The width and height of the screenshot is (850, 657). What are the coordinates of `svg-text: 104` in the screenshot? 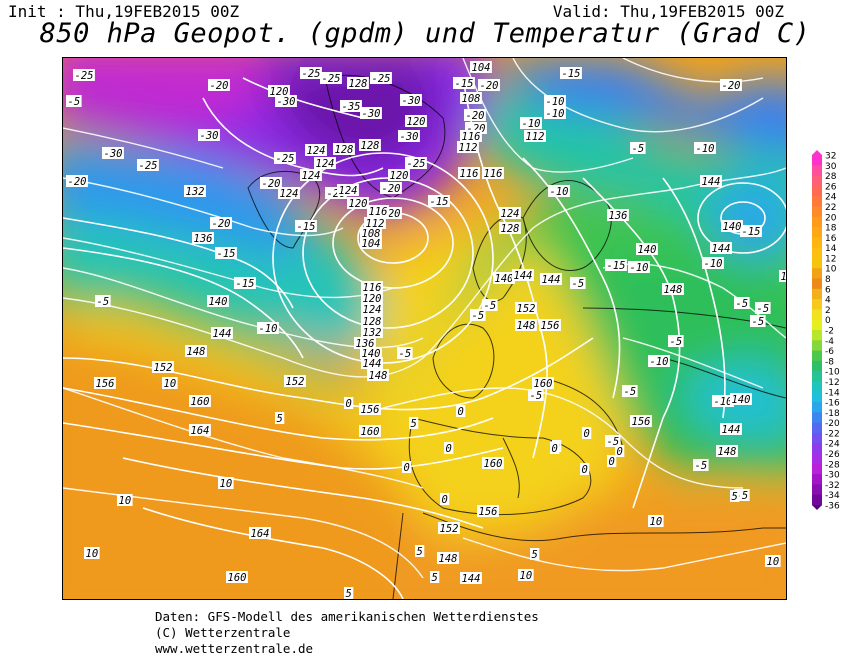 It's located at (371, 244).